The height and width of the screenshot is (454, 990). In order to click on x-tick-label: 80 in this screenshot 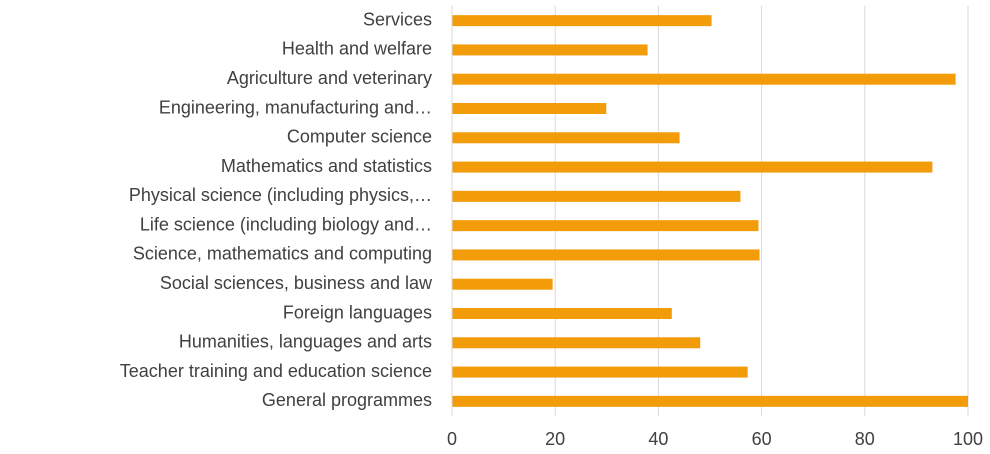, I will do `click(865, 439)`.